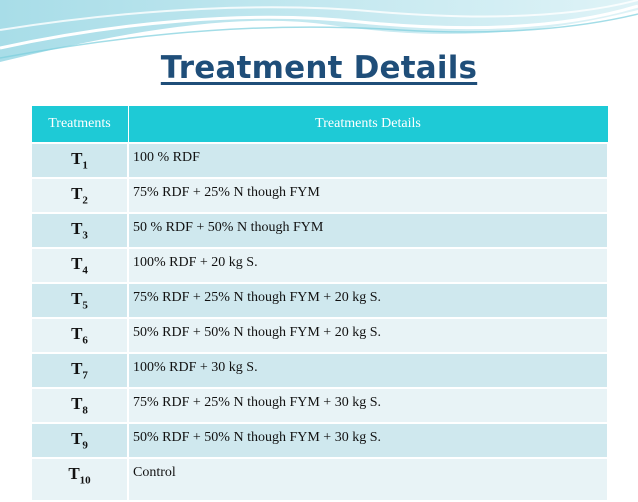  What do you see at coordinates (368, 335) in the screenshot?
I see `treatment-detail: 50% RDF + 50% N though FYM + 20 kg S.` at bounding box center [368, 335].